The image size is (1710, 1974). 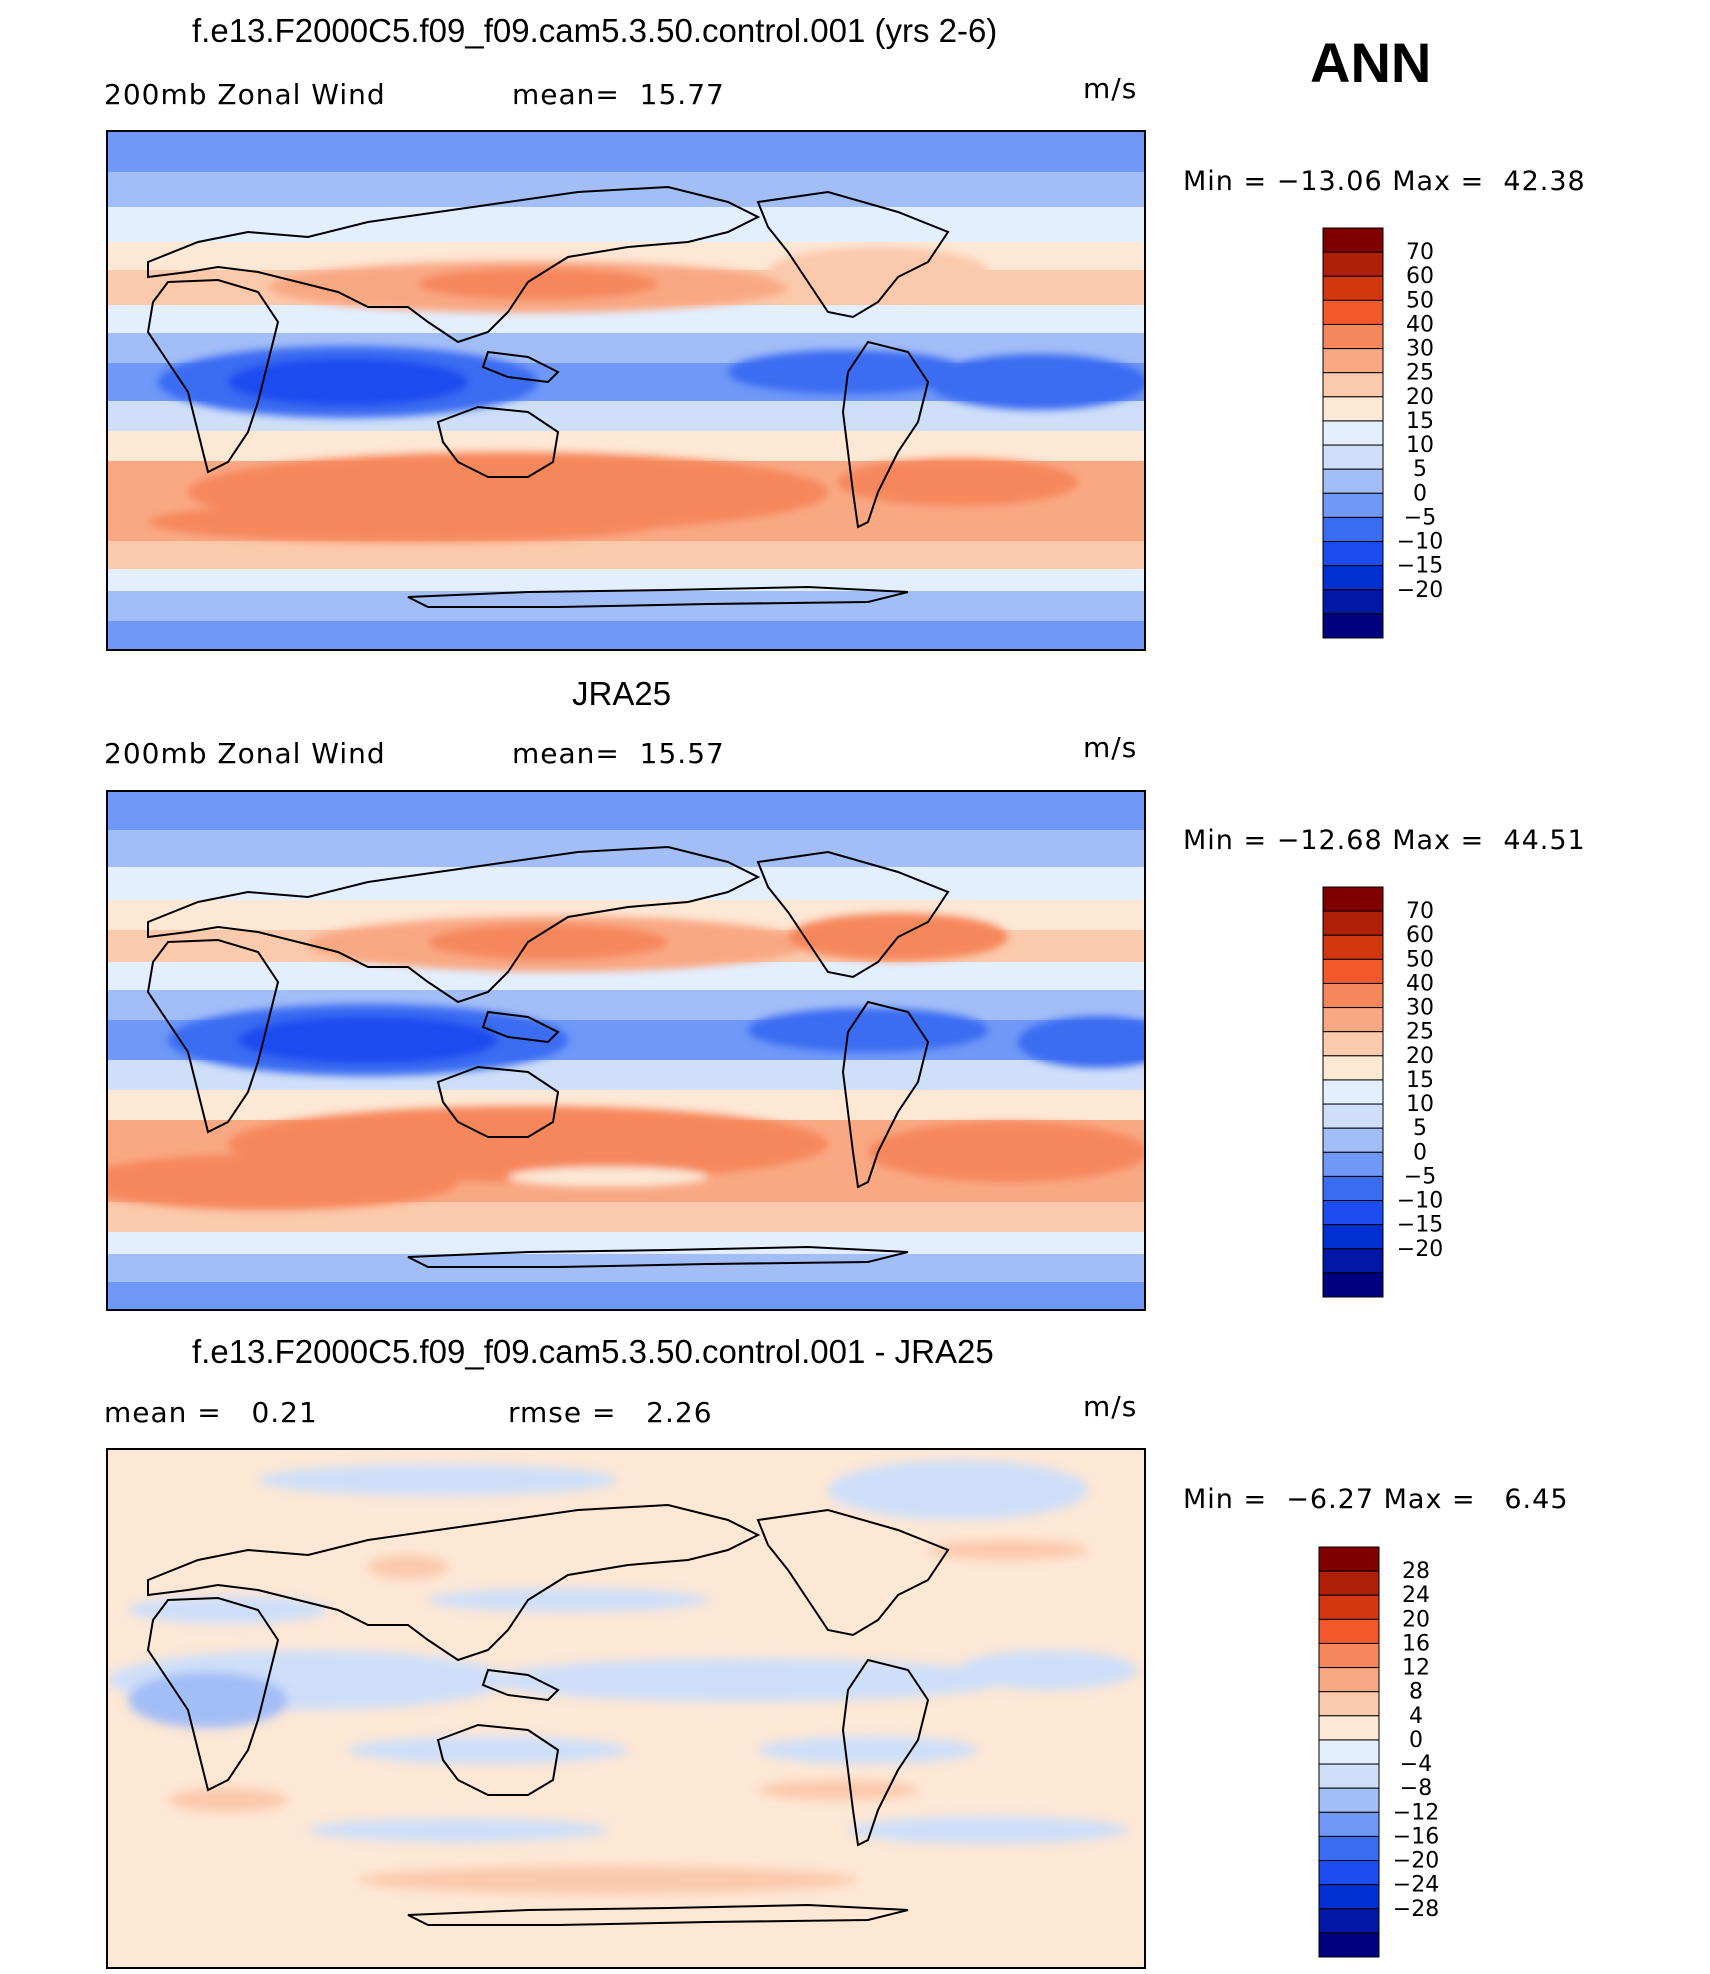 I want to click on panel3-colorbar-label: 12, so click(x=1416, y=1668).